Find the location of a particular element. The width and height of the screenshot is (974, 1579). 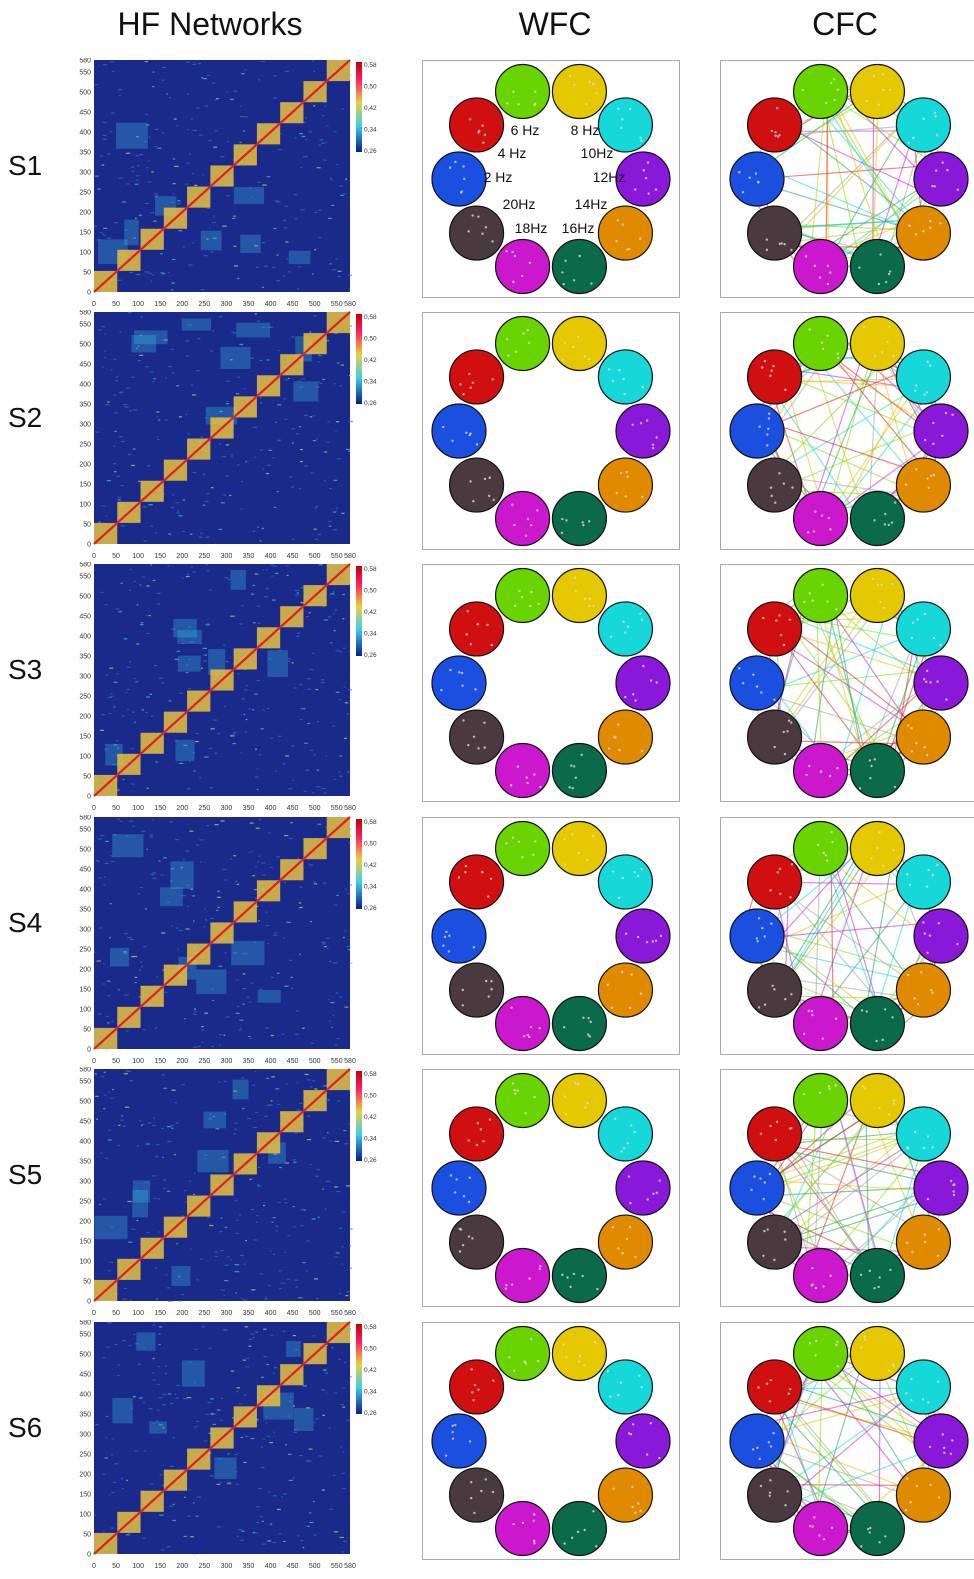

diagonal-line is located at coordinates (292, 365).